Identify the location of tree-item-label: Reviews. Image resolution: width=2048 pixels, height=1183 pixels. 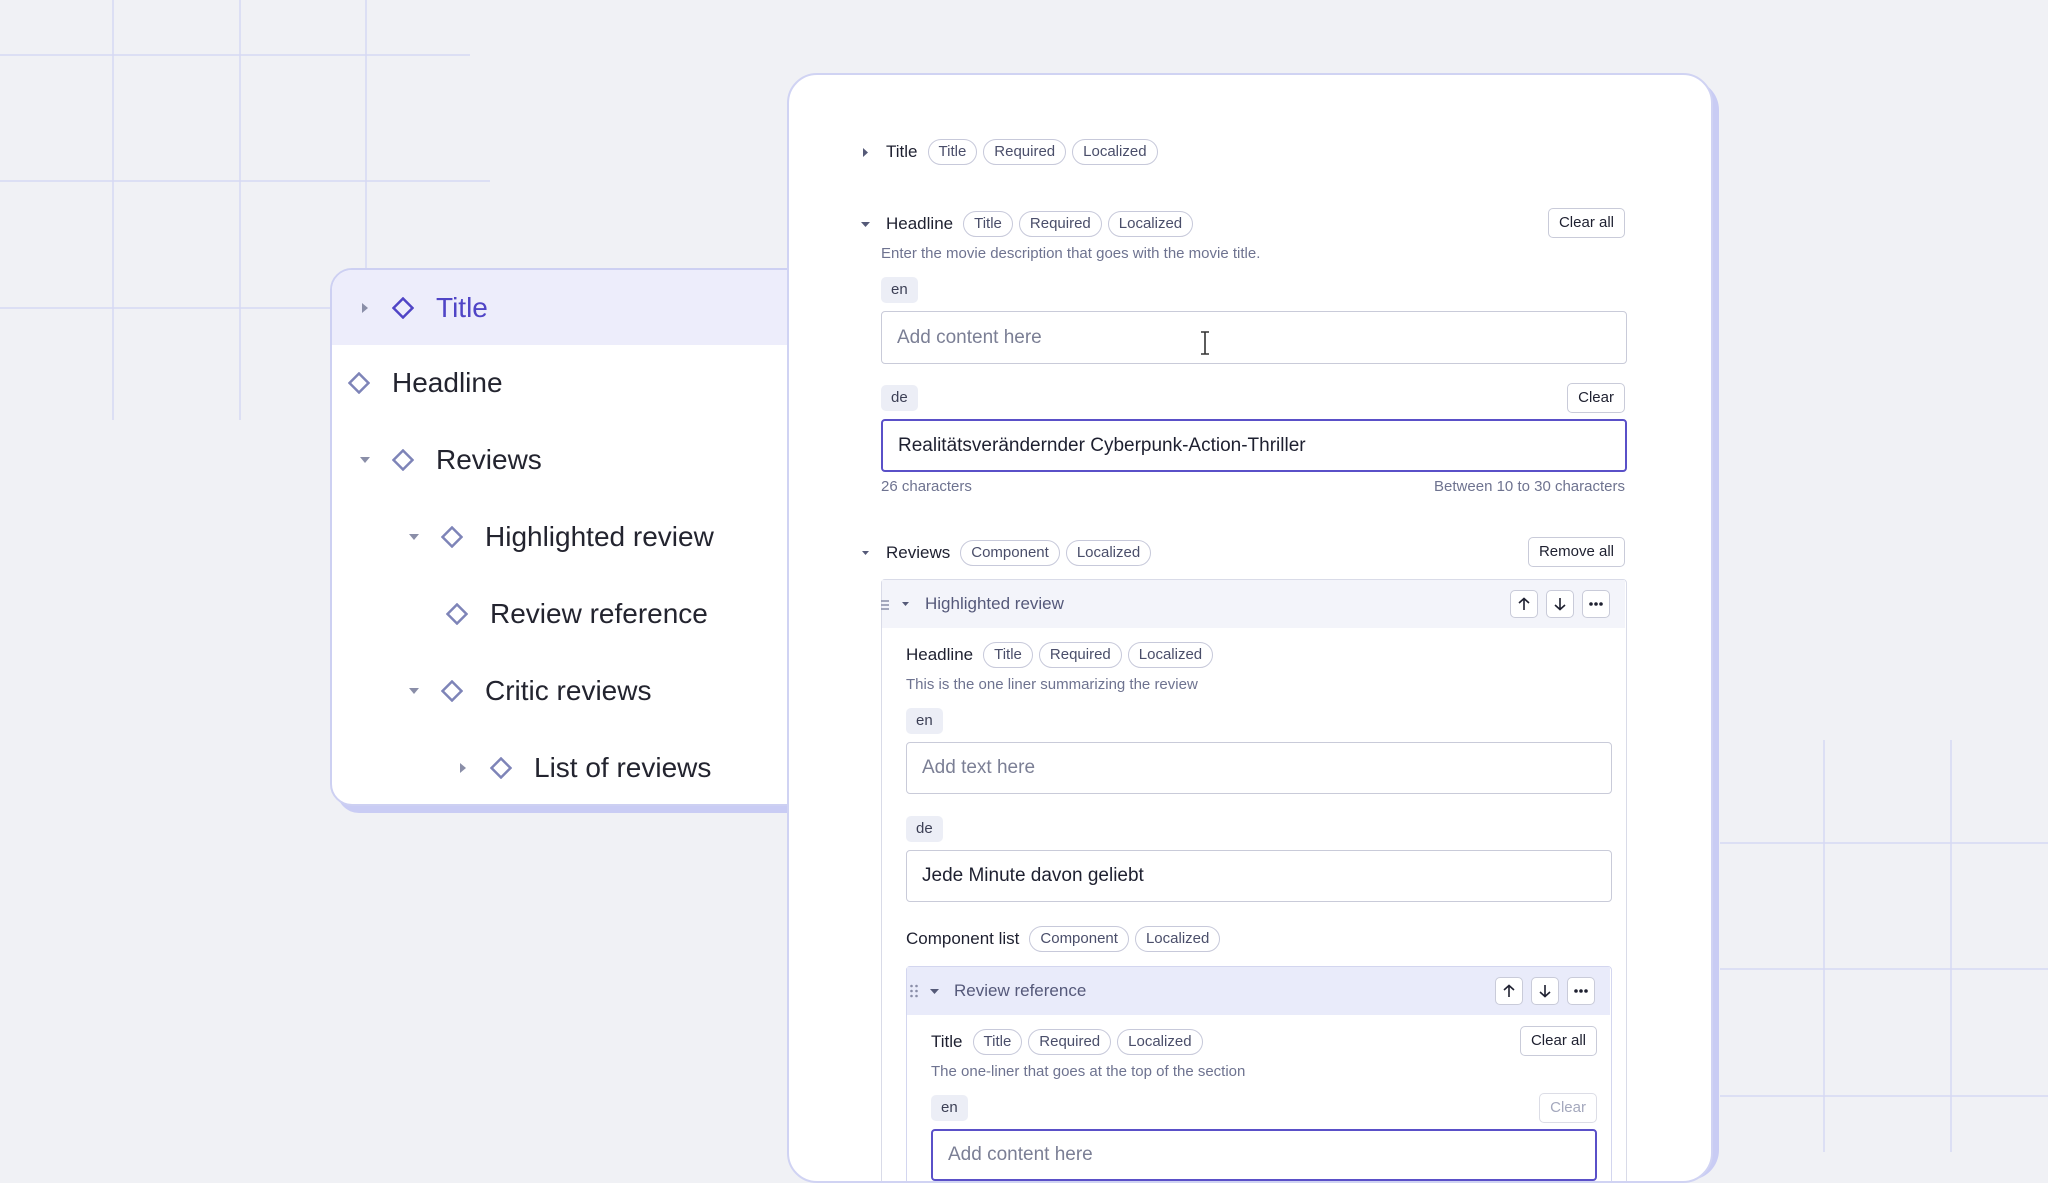
(489, 459).